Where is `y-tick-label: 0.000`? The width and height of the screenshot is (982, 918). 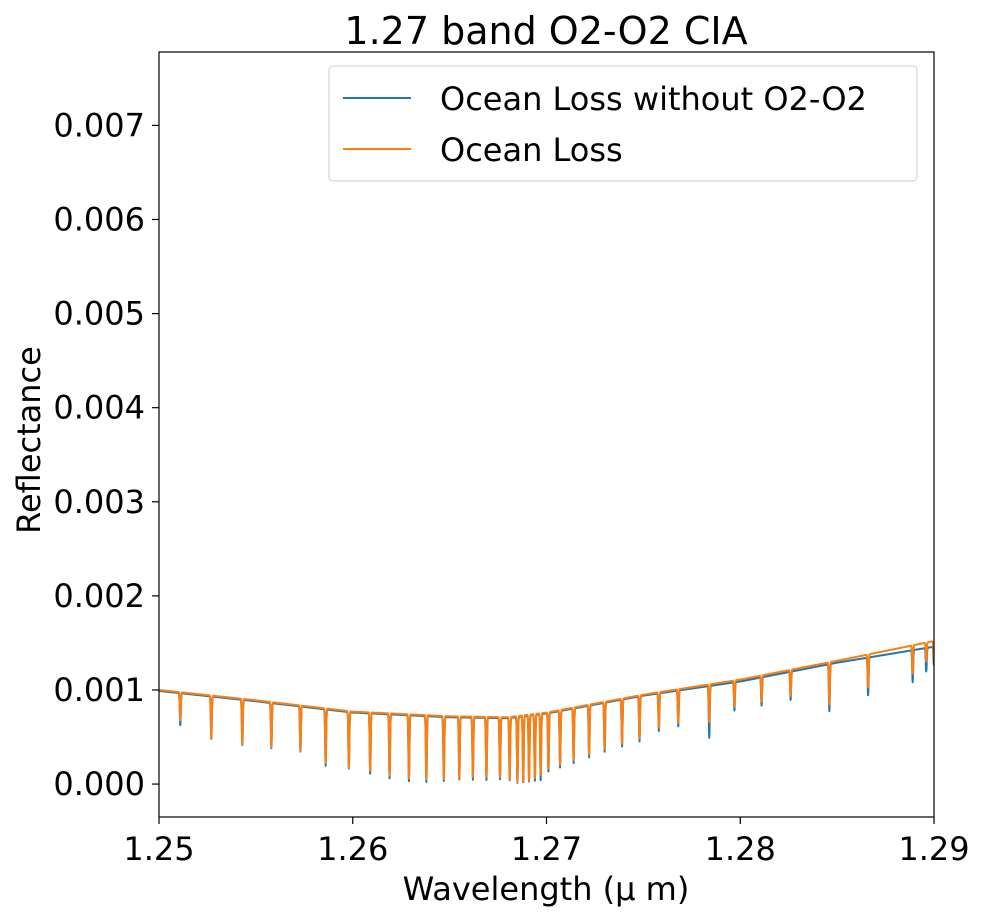 y-tick-label: 0.000 is located at coordinates (99, 784).